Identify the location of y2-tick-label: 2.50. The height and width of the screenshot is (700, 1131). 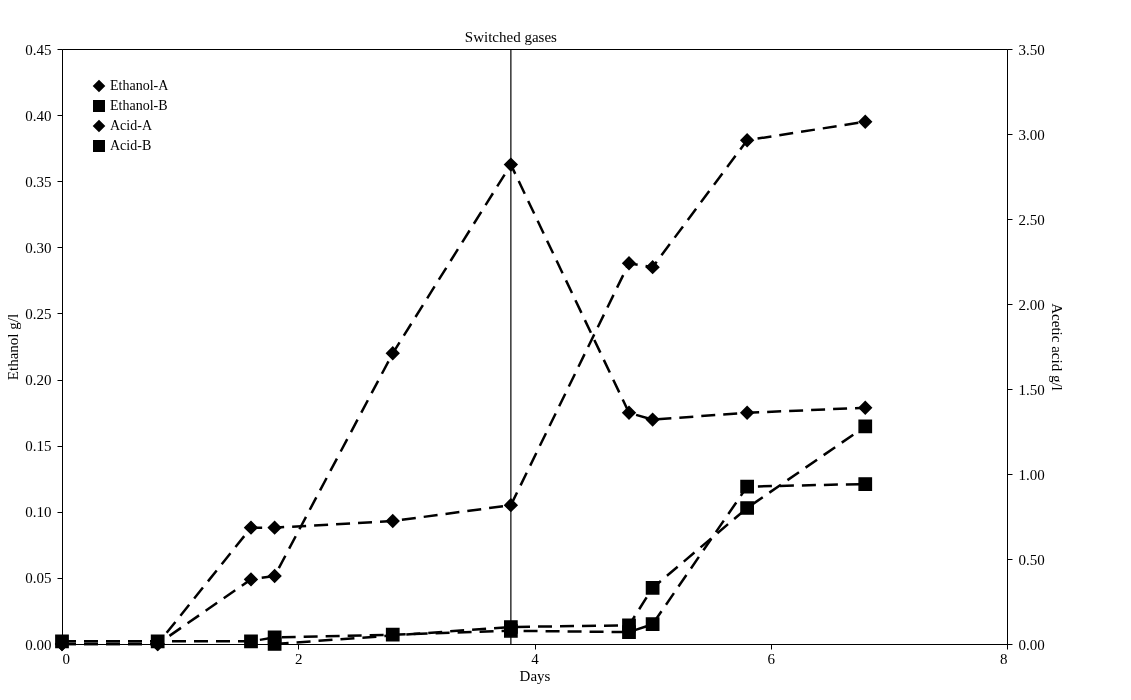
(1031, 219).